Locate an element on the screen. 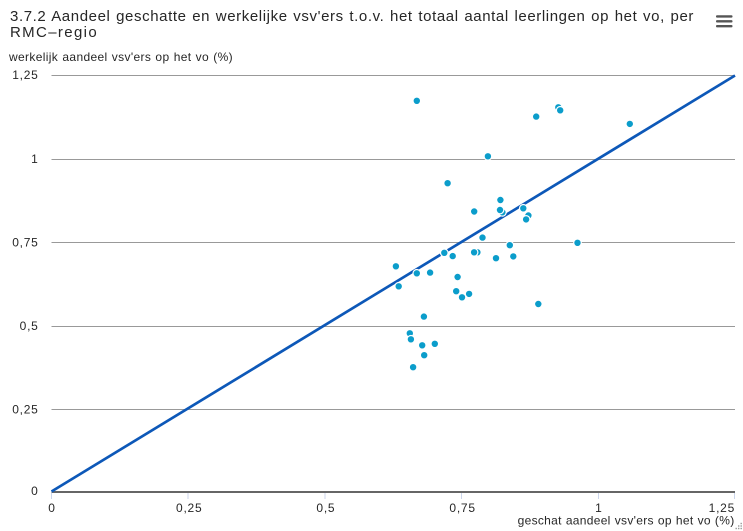 The height and width of the screenshot is (531, 743). svg-text: RMC–regio is located at coordinates (54, 32).